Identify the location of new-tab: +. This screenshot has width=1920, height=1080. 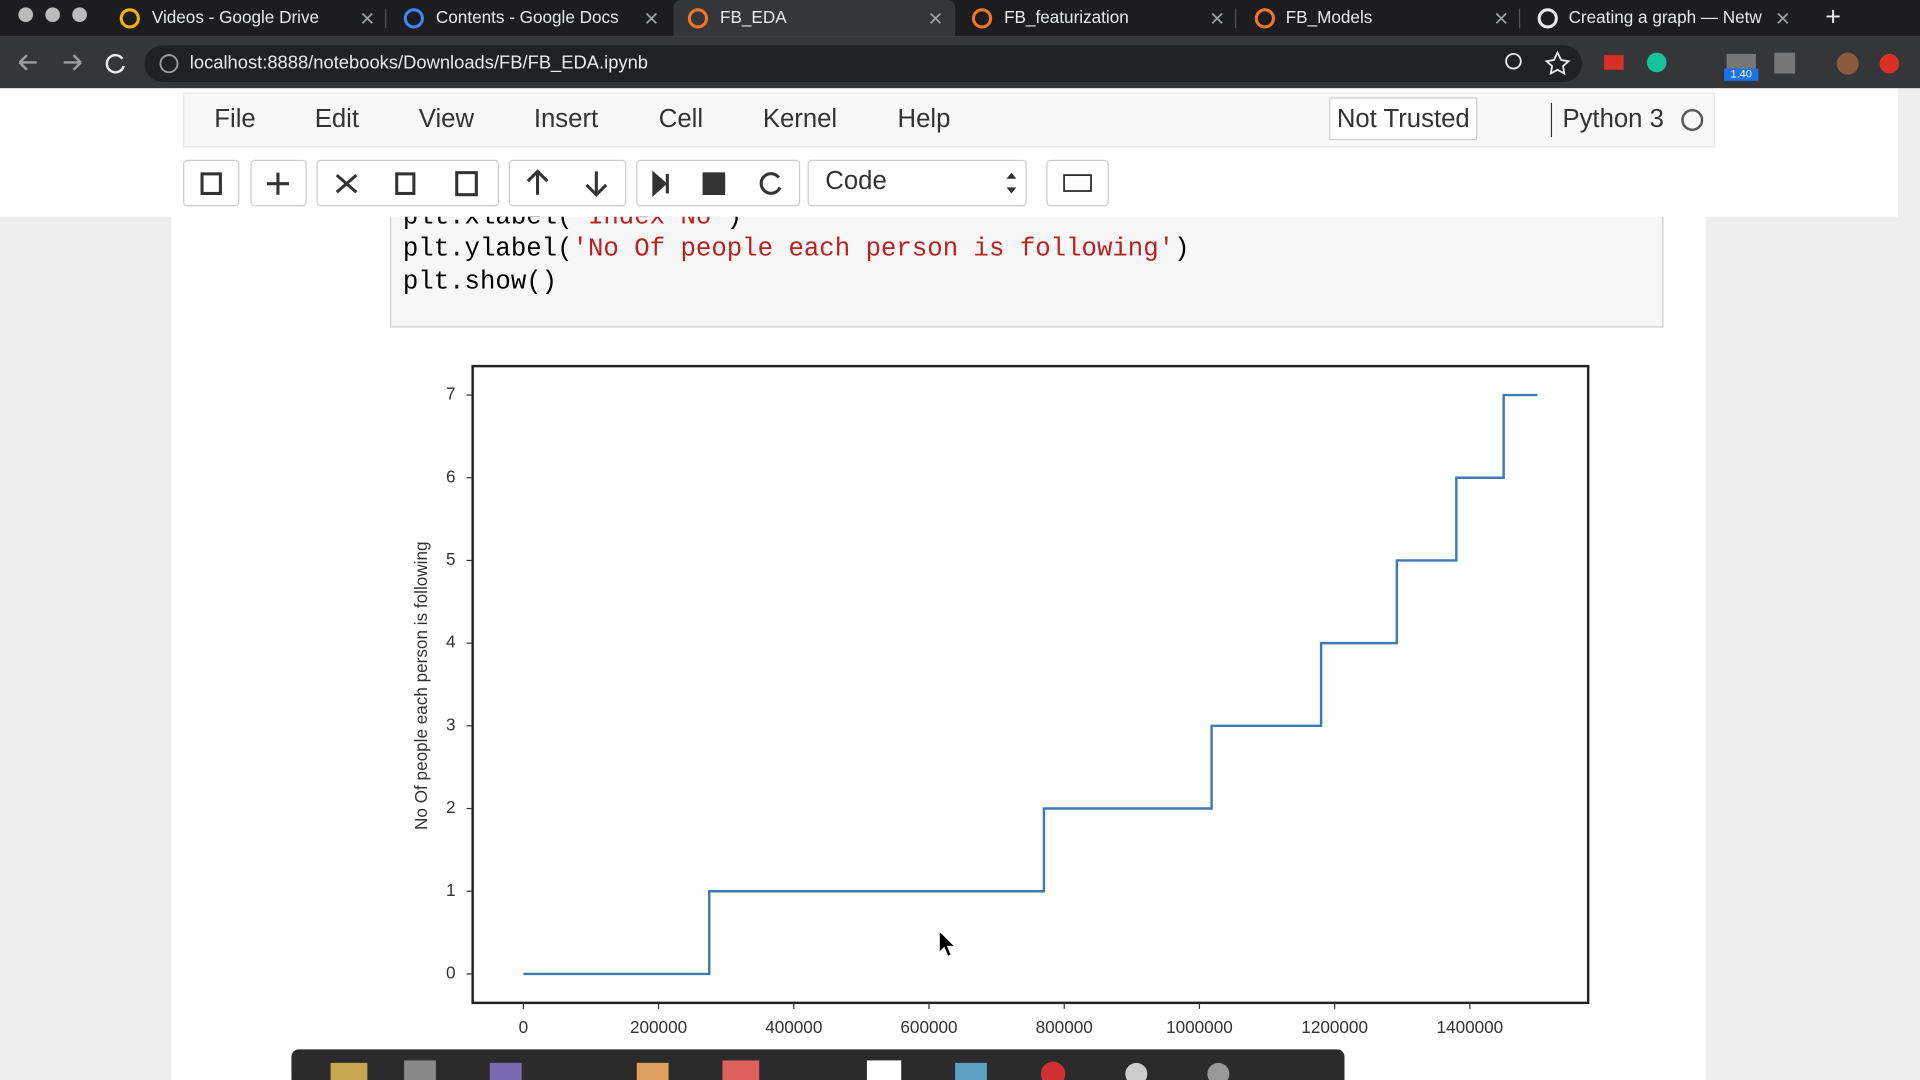
(1833, 16).